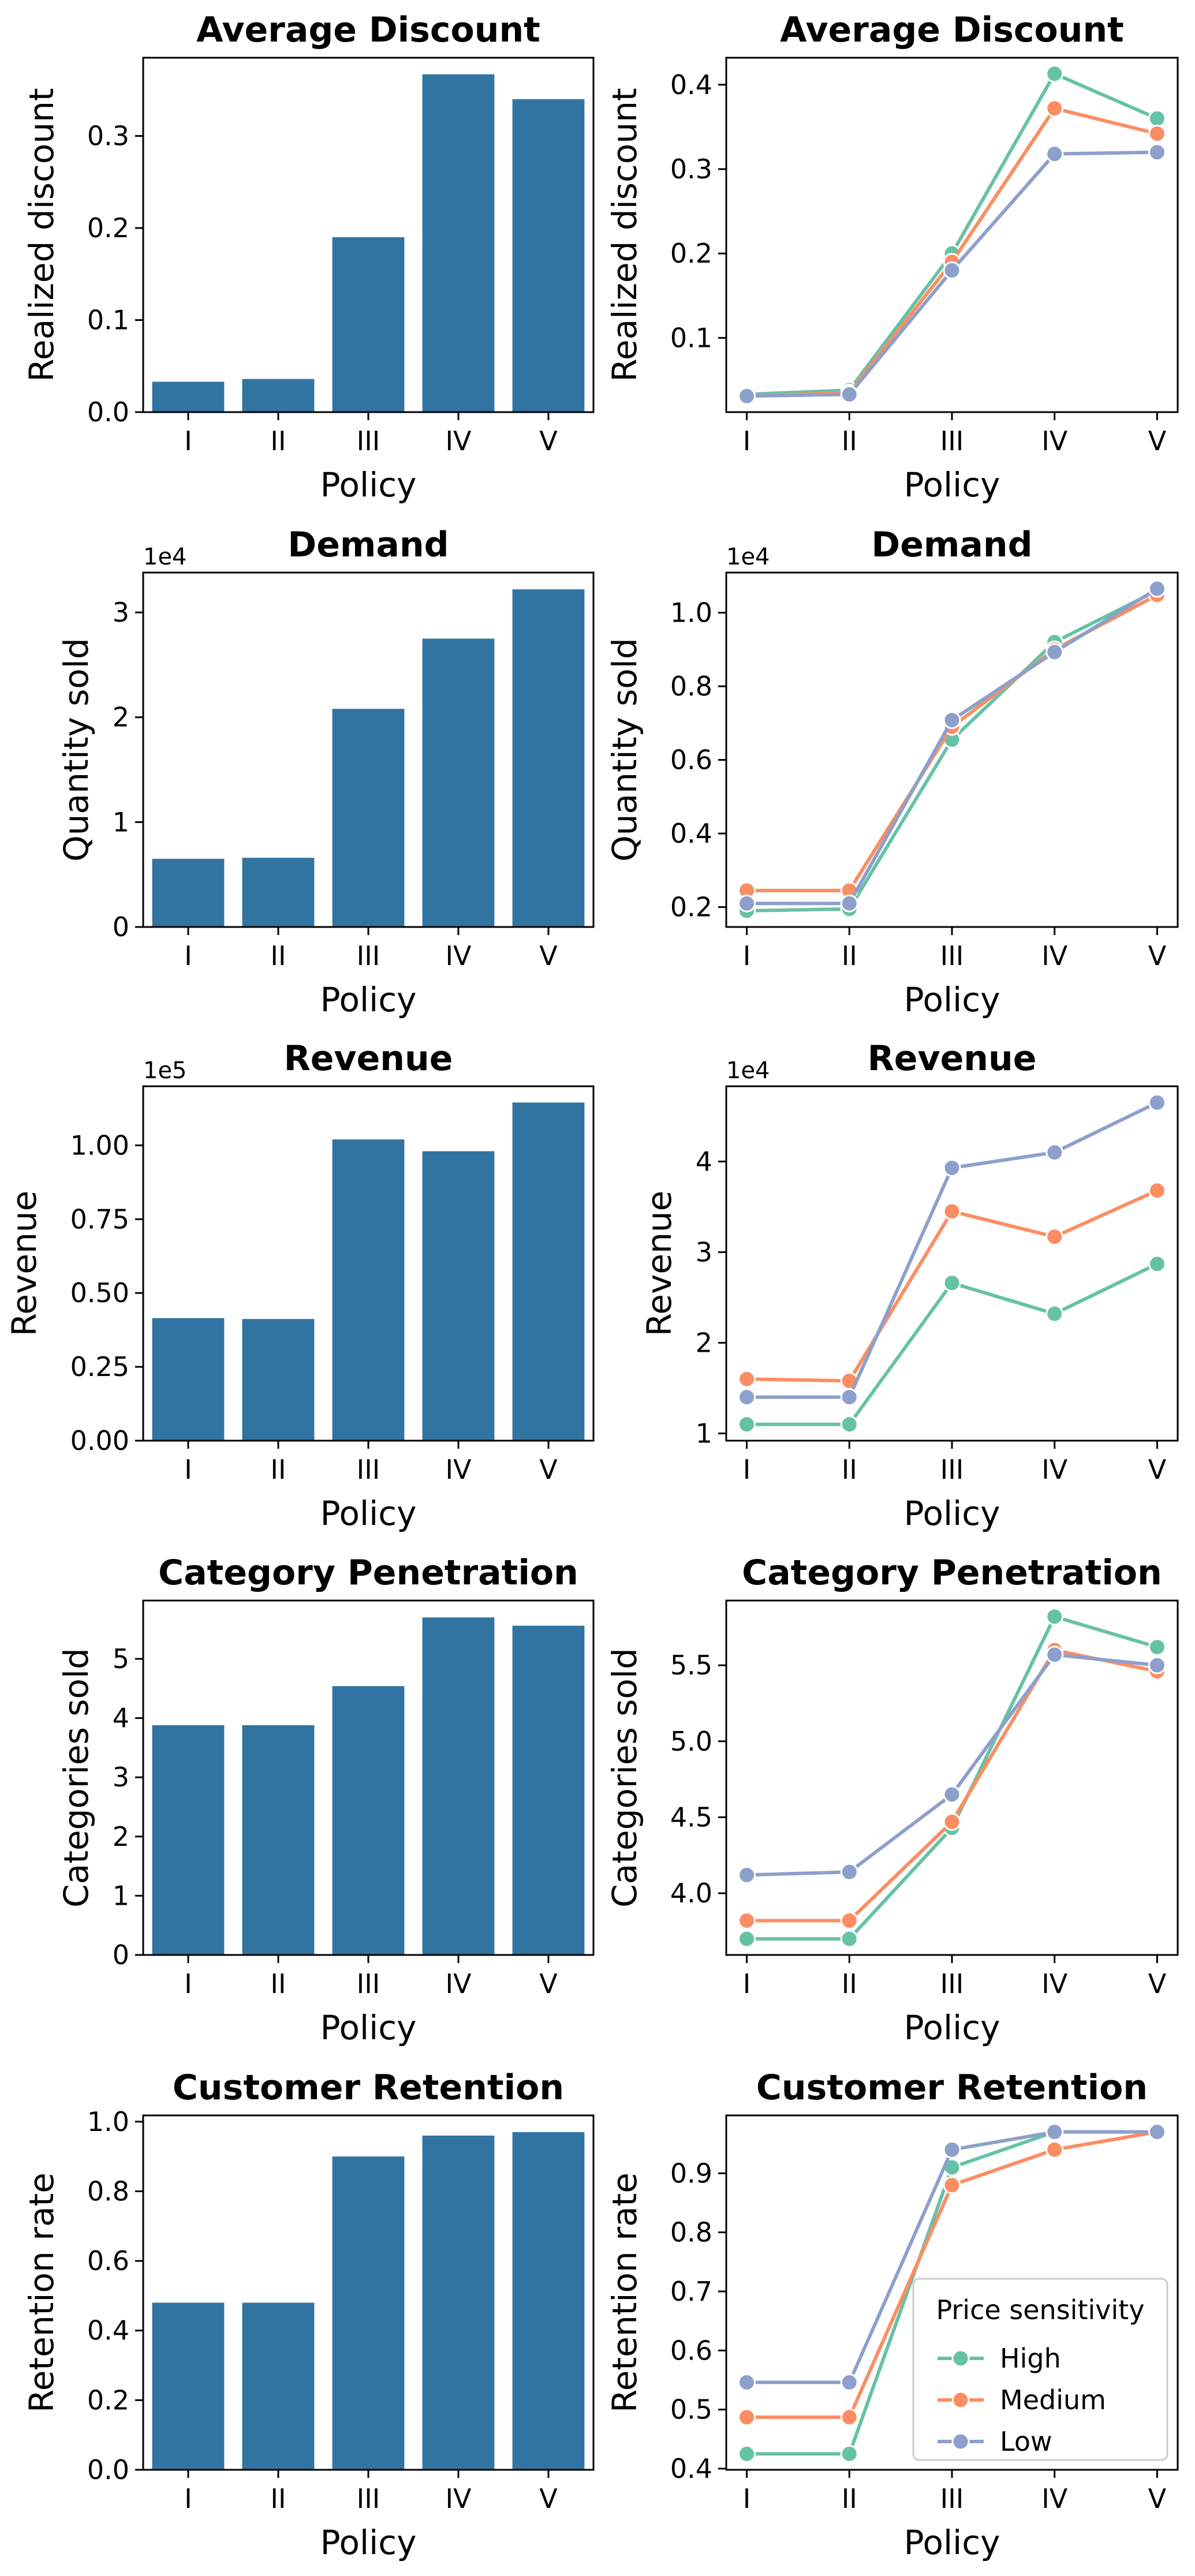 The width and height of the screenshot is (1195, 2576). What do you see at coordinates (624, 2293) in the screenshot?
I see `y-axis-label: Retention rate` at bounding box center [624, 2293].